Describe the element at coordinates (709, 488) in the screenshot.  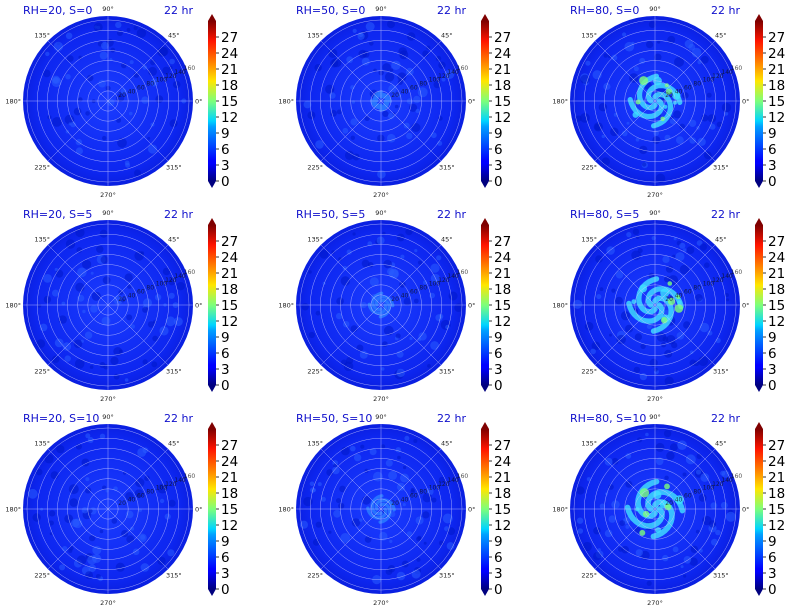
I see `radial-tick-label: 100` at that location.